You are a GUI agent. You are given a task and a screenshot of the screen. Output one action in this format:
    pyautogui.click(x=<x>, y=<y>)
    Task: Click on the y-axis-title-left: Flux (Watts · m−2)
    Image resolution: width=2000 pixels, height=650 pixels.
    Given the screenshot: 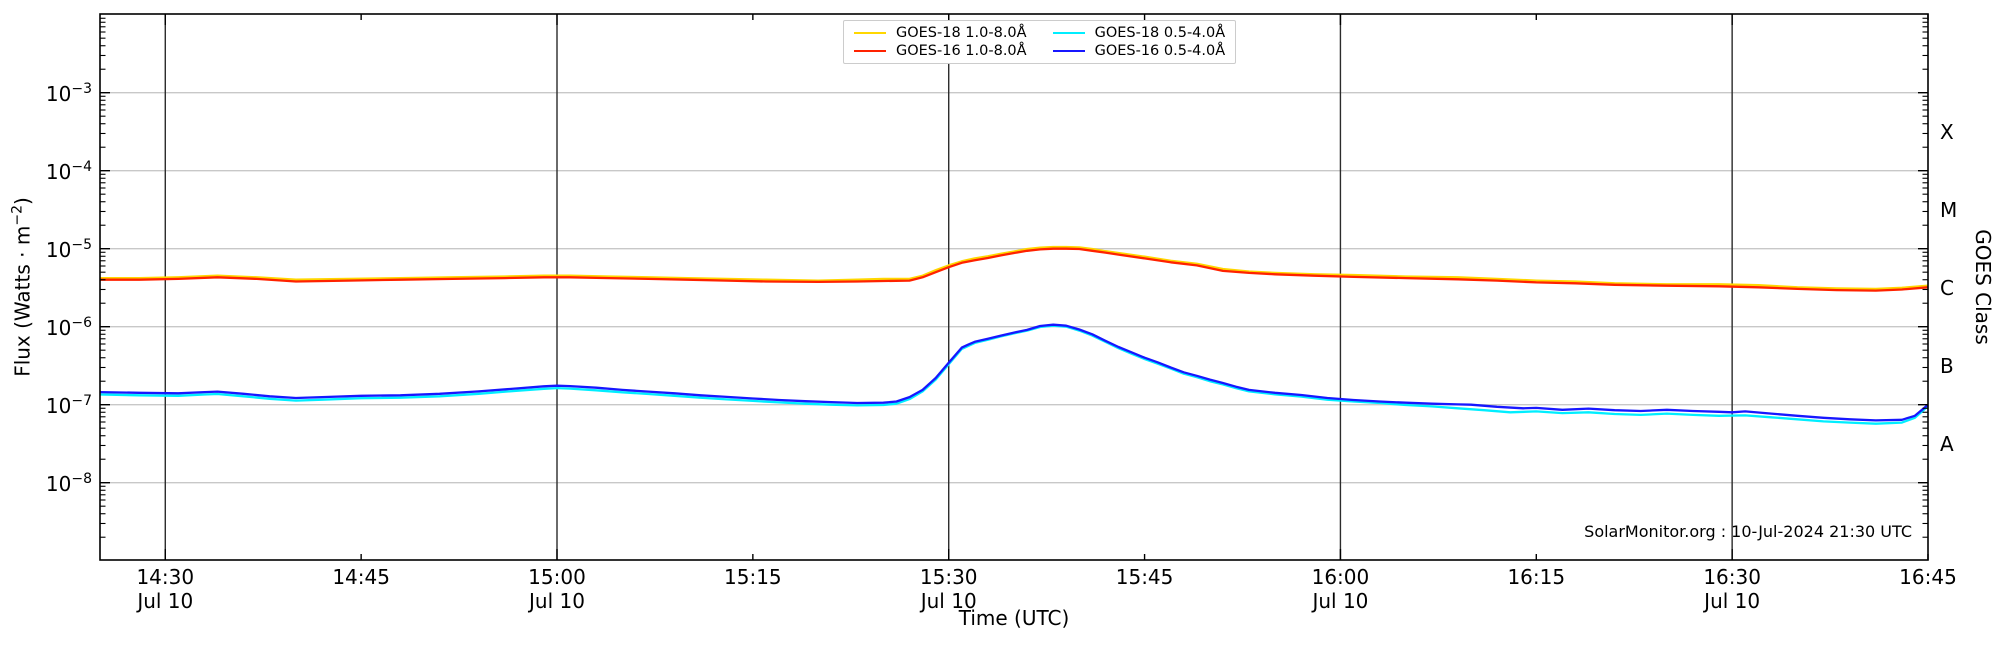 What is the action you would take?
    pyautogui.click(x=22, y=287)
    